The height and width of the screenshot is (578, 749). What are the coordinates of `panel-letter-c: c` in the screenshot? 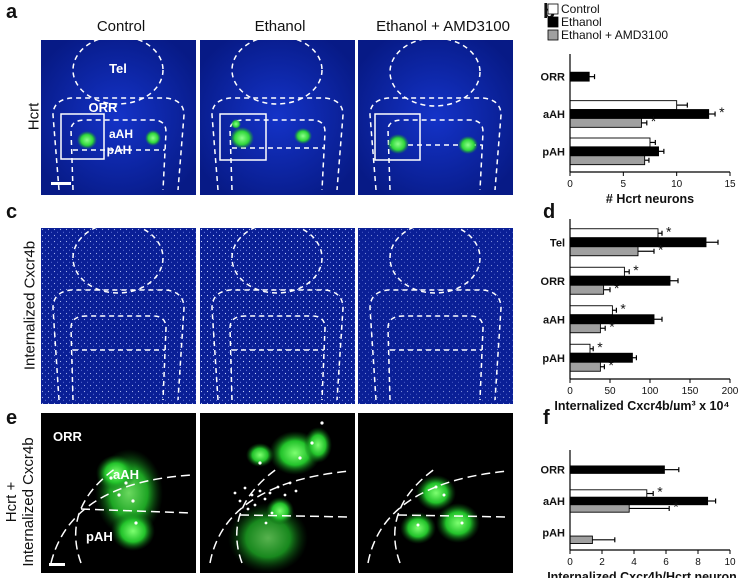 It's located at (12, 212).